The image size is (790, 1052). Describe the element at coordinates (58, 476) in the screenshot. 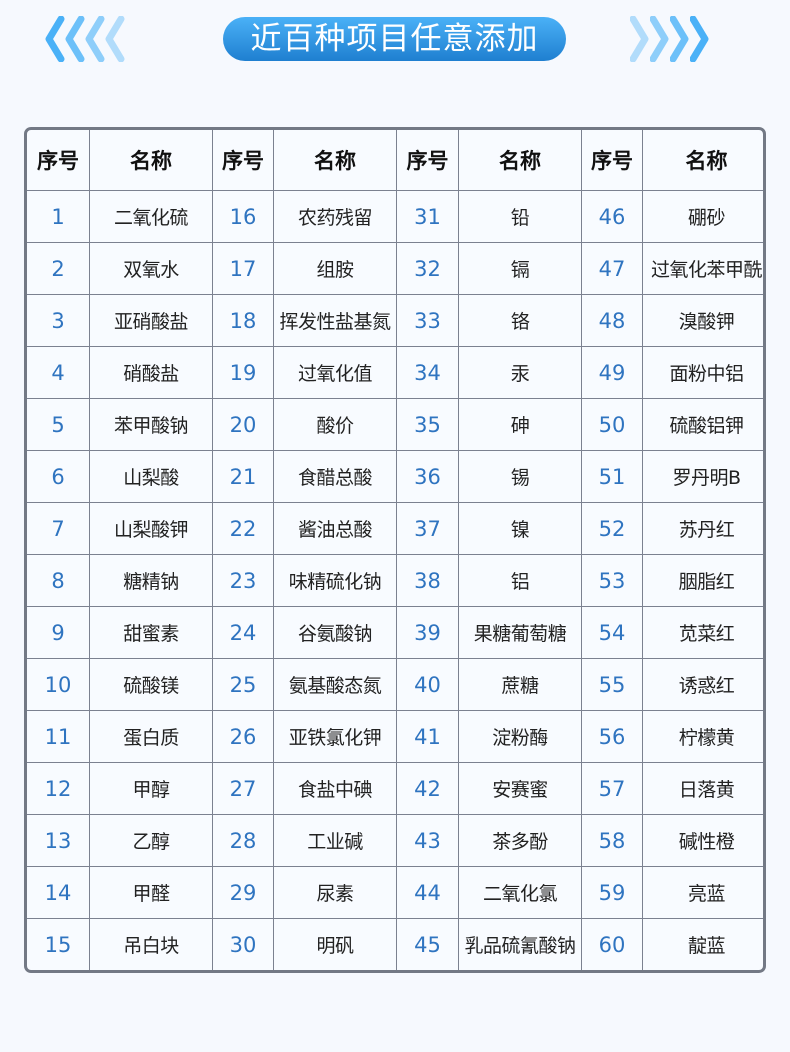

I see `item-number: 6` at that location.